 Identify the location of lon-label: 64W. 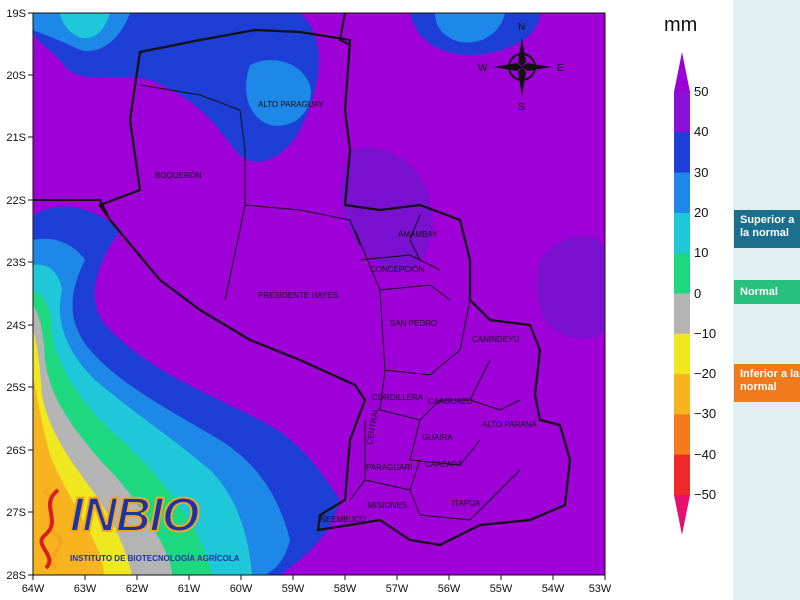
(33, 589).